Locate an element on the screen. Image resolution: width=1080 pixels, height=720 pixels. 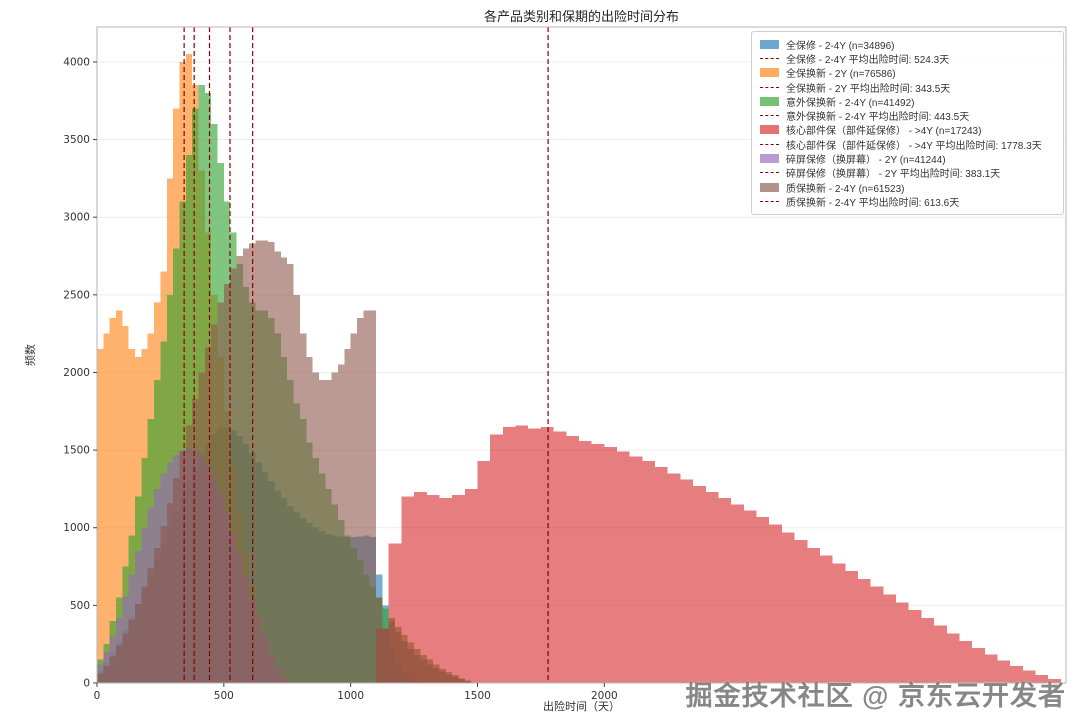
legend-item: 核心部件保（部件延保修） - >4Y (n=17243) is located at coordinates (907, 130).